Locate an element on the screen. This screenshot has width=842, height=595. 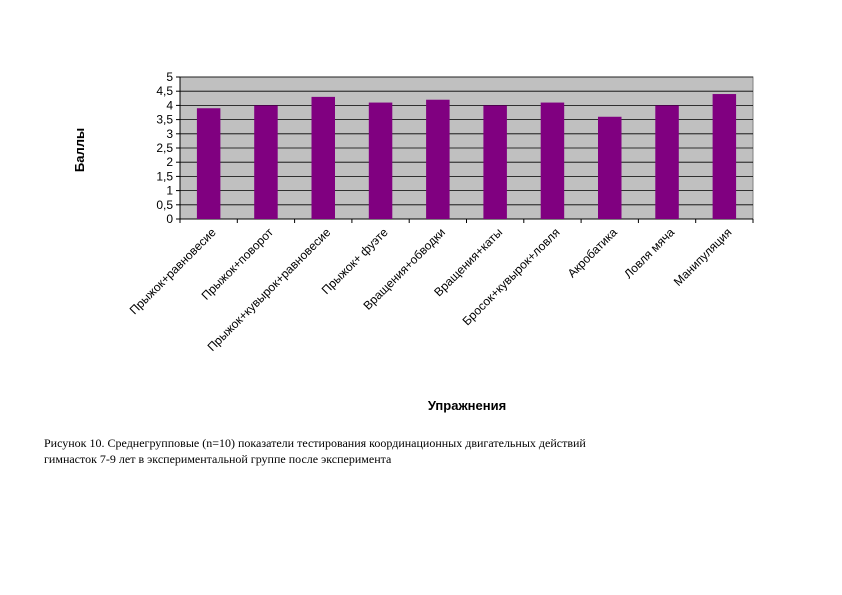
y-axis-title: Баллы is located at coordinates (79, 150).